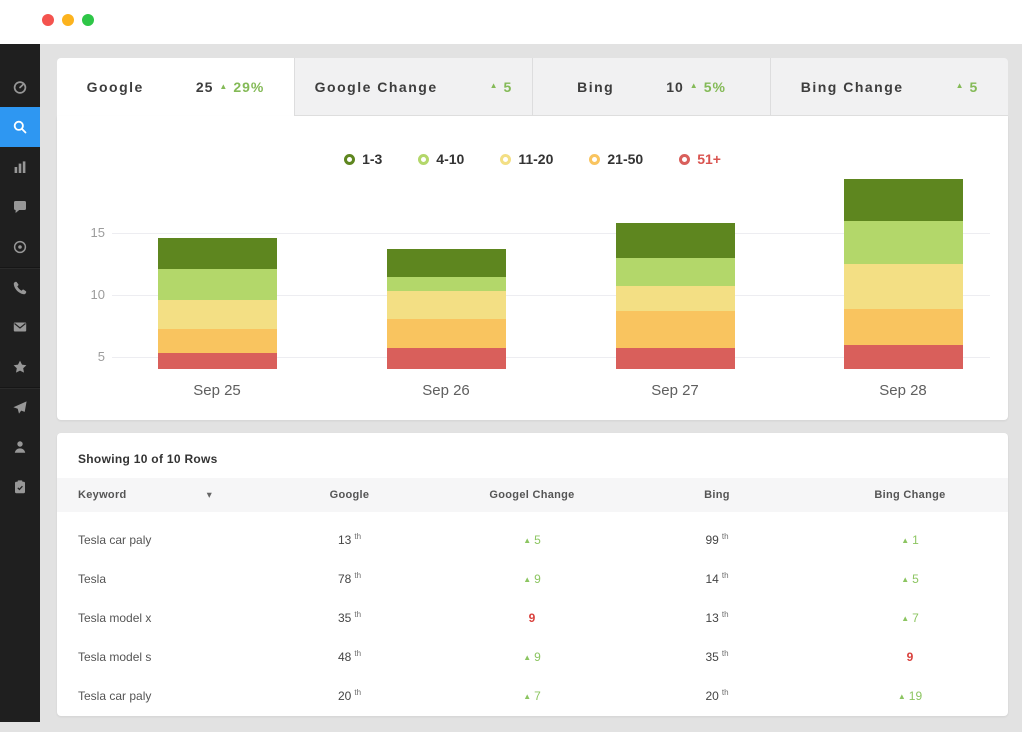  What do you see at coordinates (717, 495) in the screenshot?
I see `column-header-bing: Bing` at bounding box center [717, 495].